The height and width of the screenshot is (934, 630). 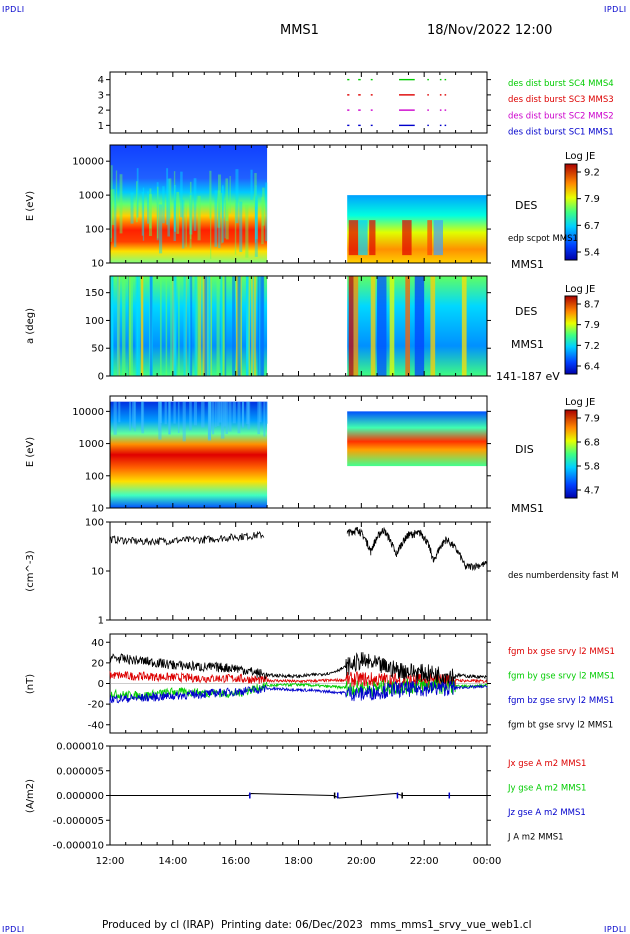 I want to click on des-energy-colorbar-tick-label: 9.2, so click(x=592, y=173).